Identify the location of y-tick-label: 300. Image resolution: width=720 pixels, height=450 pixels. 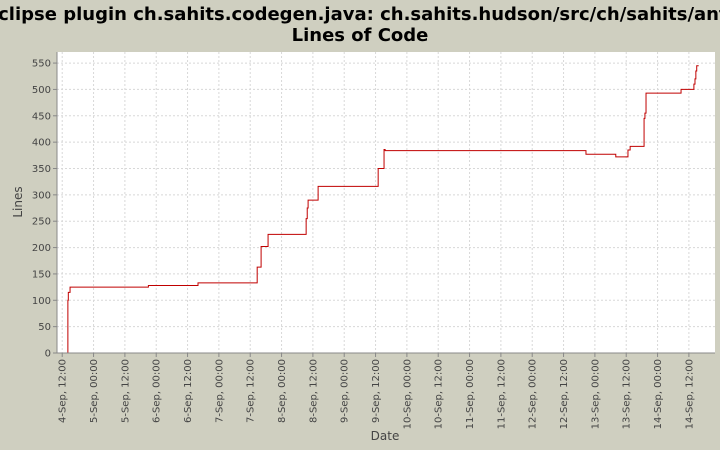
(41, 195).